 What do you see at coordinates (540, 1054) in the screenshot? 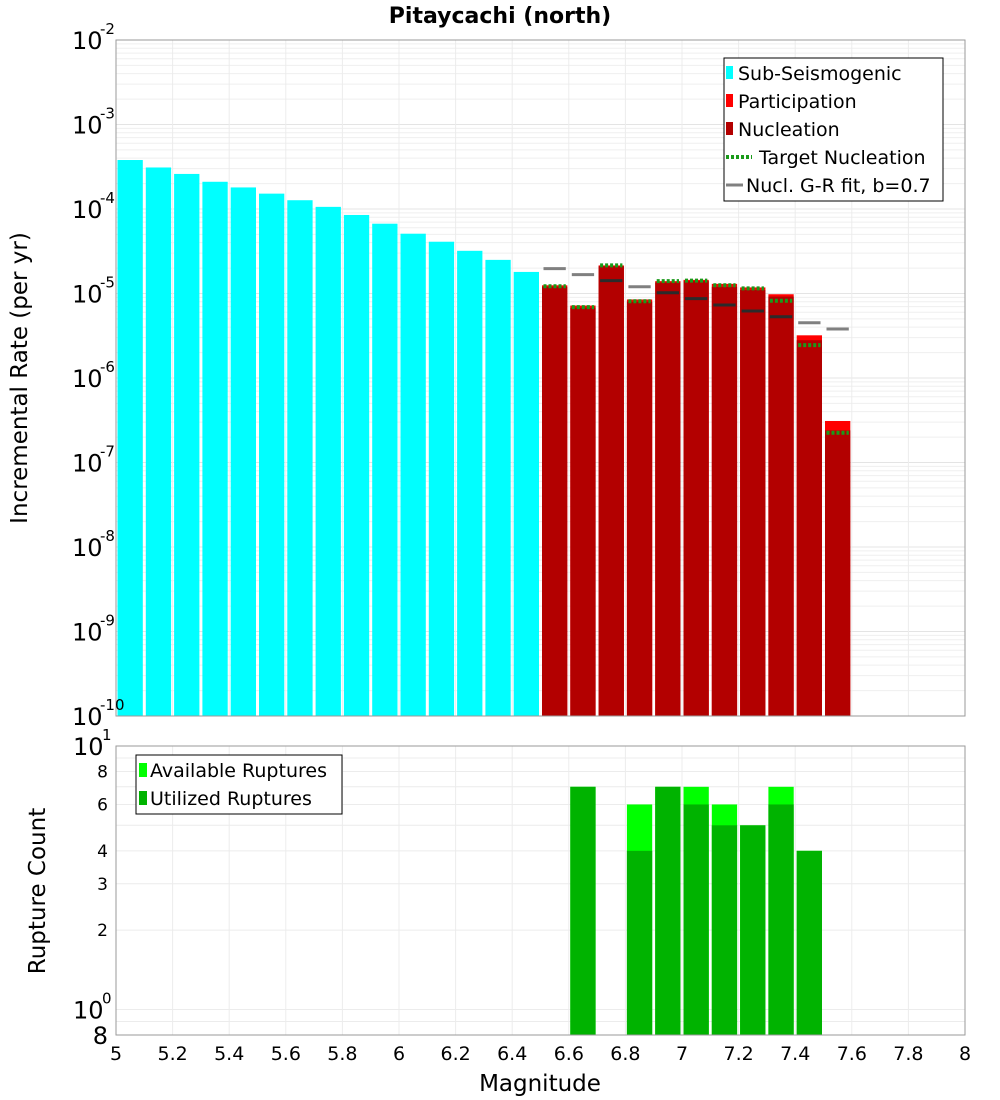
I see `bottom-x-tick-labels: 5 5.2 5.4 5.6 5.8 6 6.2 6.4 6.6 6.8 7 7.2 7.4 7.6 7.8 8` at bounding box center [540, 1054].